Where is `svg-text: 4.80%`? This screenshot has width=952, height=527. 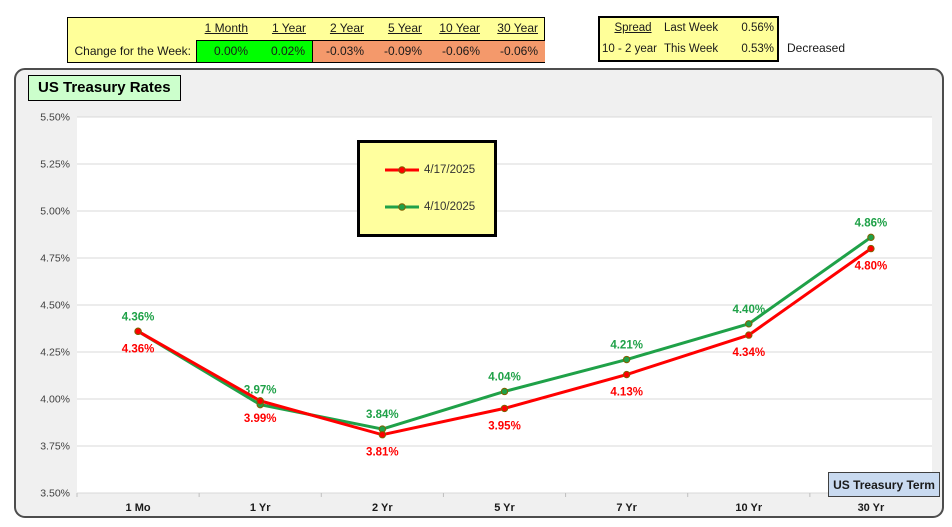
svg-text: 4.80% is located at coordinates (871, 267).